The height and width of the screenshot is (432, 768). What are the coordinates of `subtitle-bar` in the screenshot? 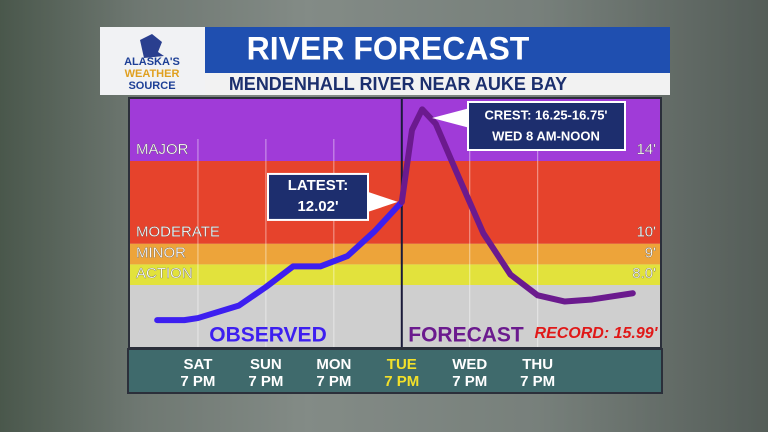 It's located at (437, 84).